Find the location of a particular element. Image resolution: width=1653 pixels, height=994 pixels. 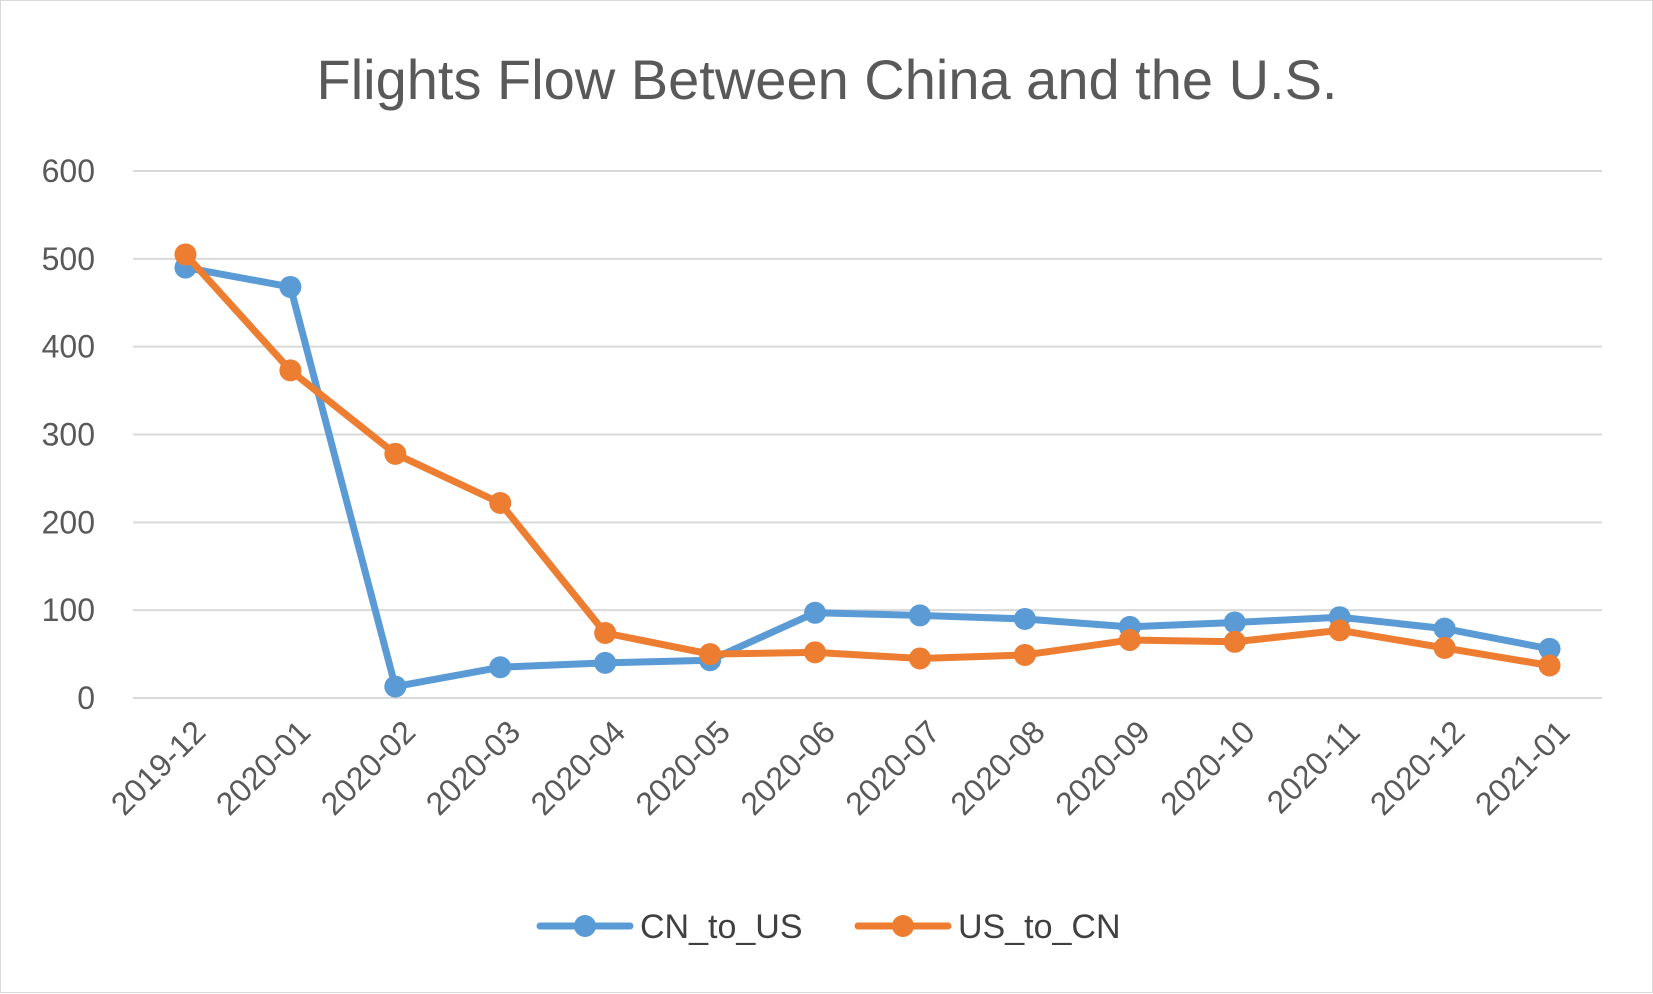

y-tick-label: 100 is located at coordinates (68, 610).